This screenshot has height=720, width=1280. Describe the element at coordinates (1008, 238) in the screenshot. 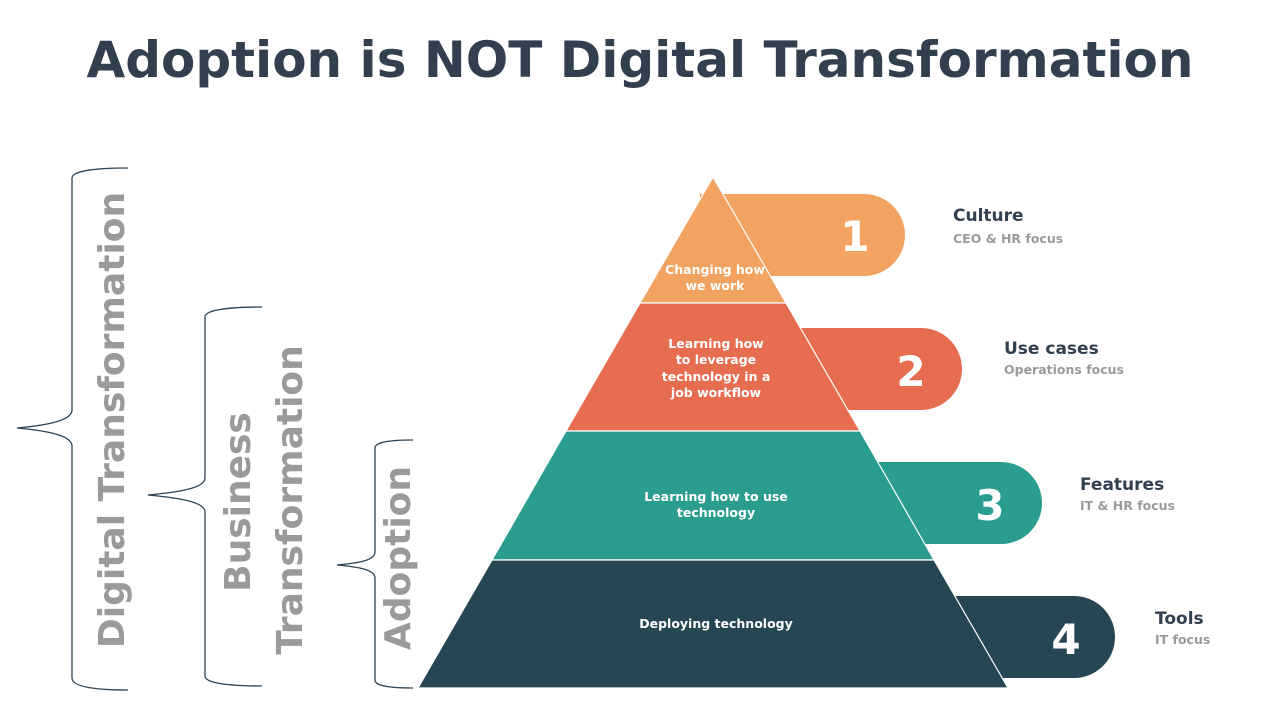

I see `level-1-focus: CEO & HR focus` at that location.